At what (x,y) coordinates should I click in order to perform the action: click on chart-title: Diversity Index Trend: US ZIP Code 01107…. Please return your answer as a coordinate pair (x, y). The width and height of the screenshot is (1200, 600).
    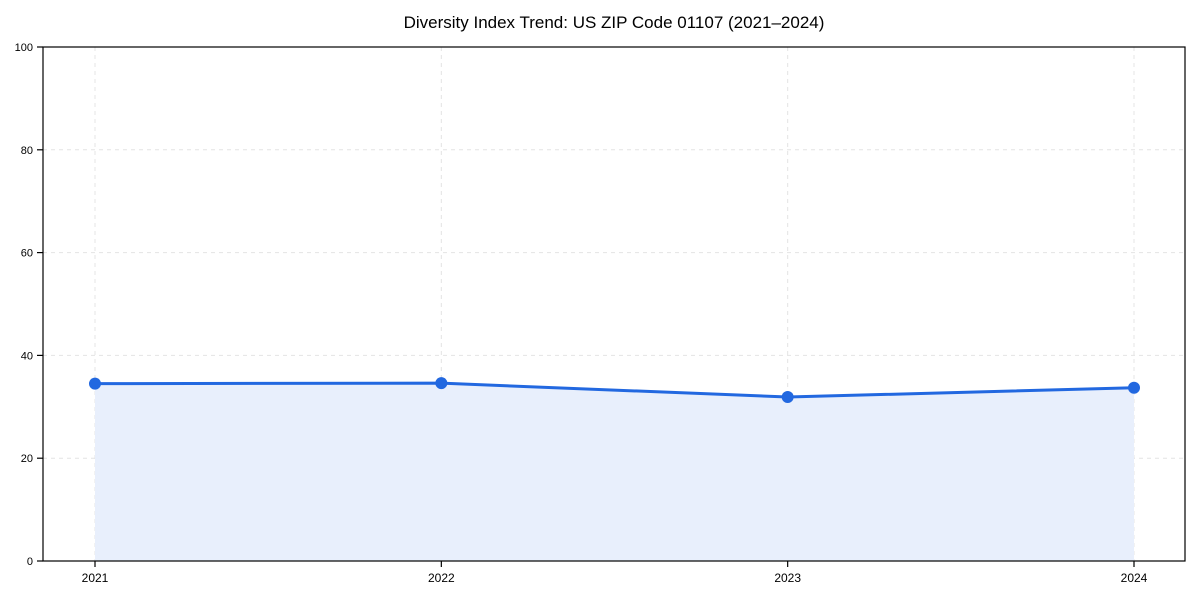
    Looking at the image, I should click on (614, 22).